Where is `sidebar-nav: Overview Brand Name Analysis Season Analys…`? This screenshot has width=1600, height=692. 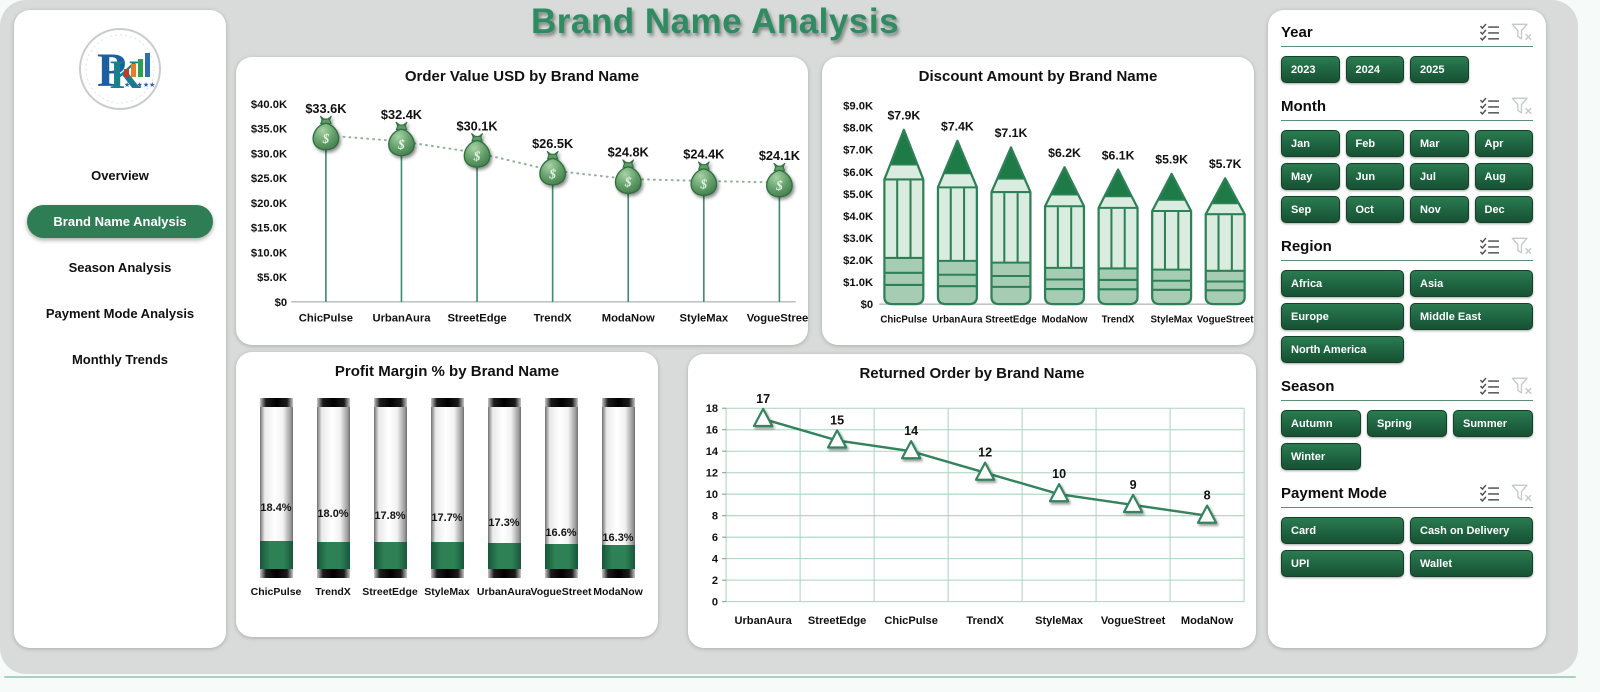
sidebar-nav: Overview Brand Name Analysis Season Analys… is located at coordinates (120, 267).